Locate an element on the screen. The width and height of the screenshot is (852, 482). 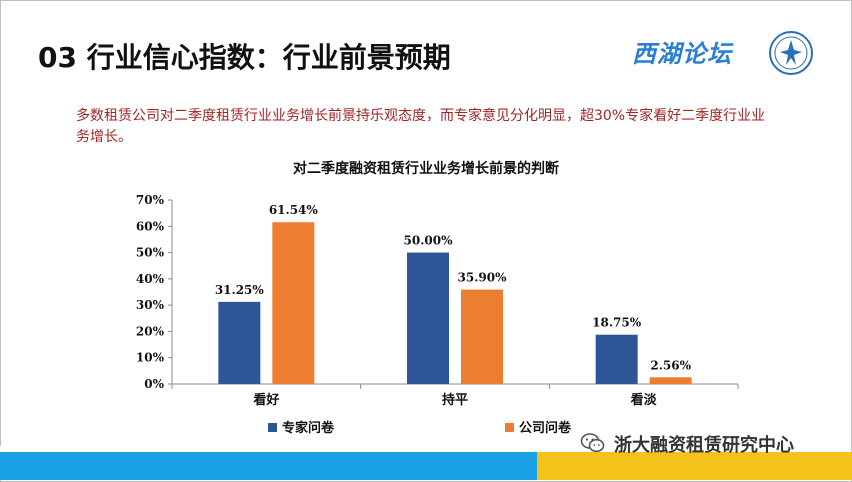
legend-entry: 专家问卷 is located at coordinates (308, 428).